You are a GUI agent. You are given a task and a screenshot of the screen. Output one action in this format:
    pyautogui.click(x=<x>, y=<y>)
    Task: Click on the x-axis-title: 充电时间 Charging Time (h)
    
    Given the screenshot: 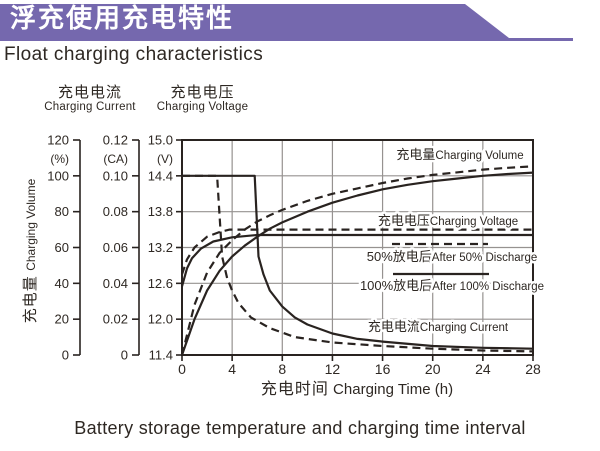 What is the action you would take?
    pyautogui.click(x=357, y=389)
    